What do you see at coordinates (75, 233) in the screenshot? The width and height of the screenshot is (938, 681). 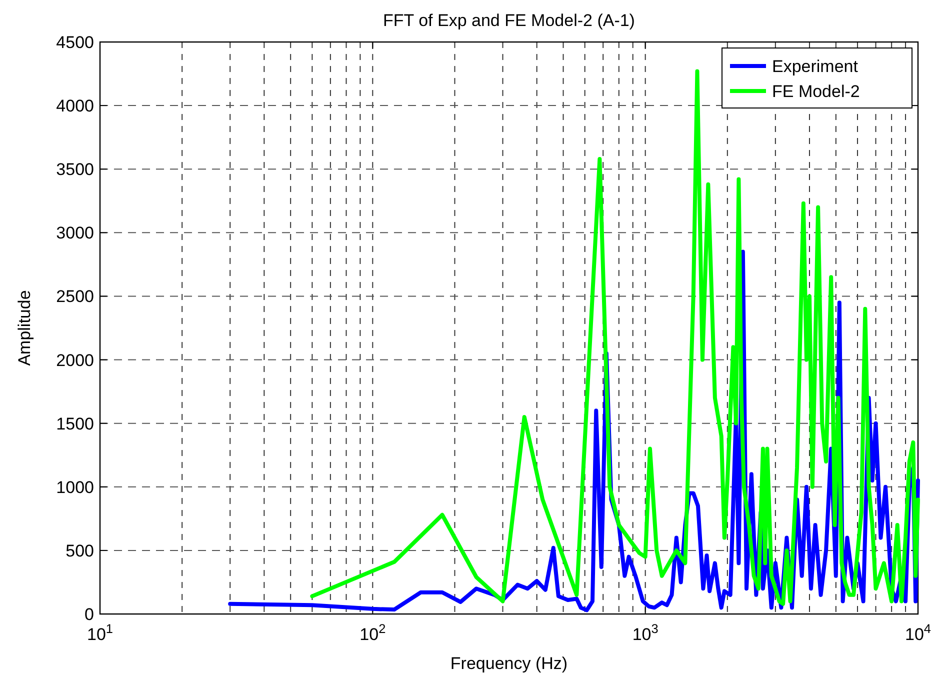 I see `y-tick-label: 3000` at bounding box center [75, 233].